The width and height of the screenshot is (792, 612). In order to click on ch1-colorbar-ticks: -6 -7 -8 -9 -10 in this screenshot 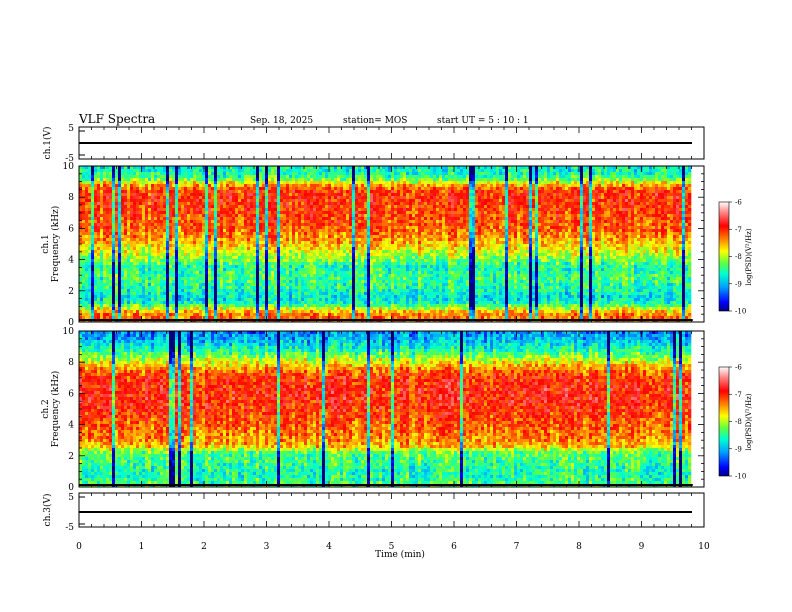, I will do `click(737, 257)`.